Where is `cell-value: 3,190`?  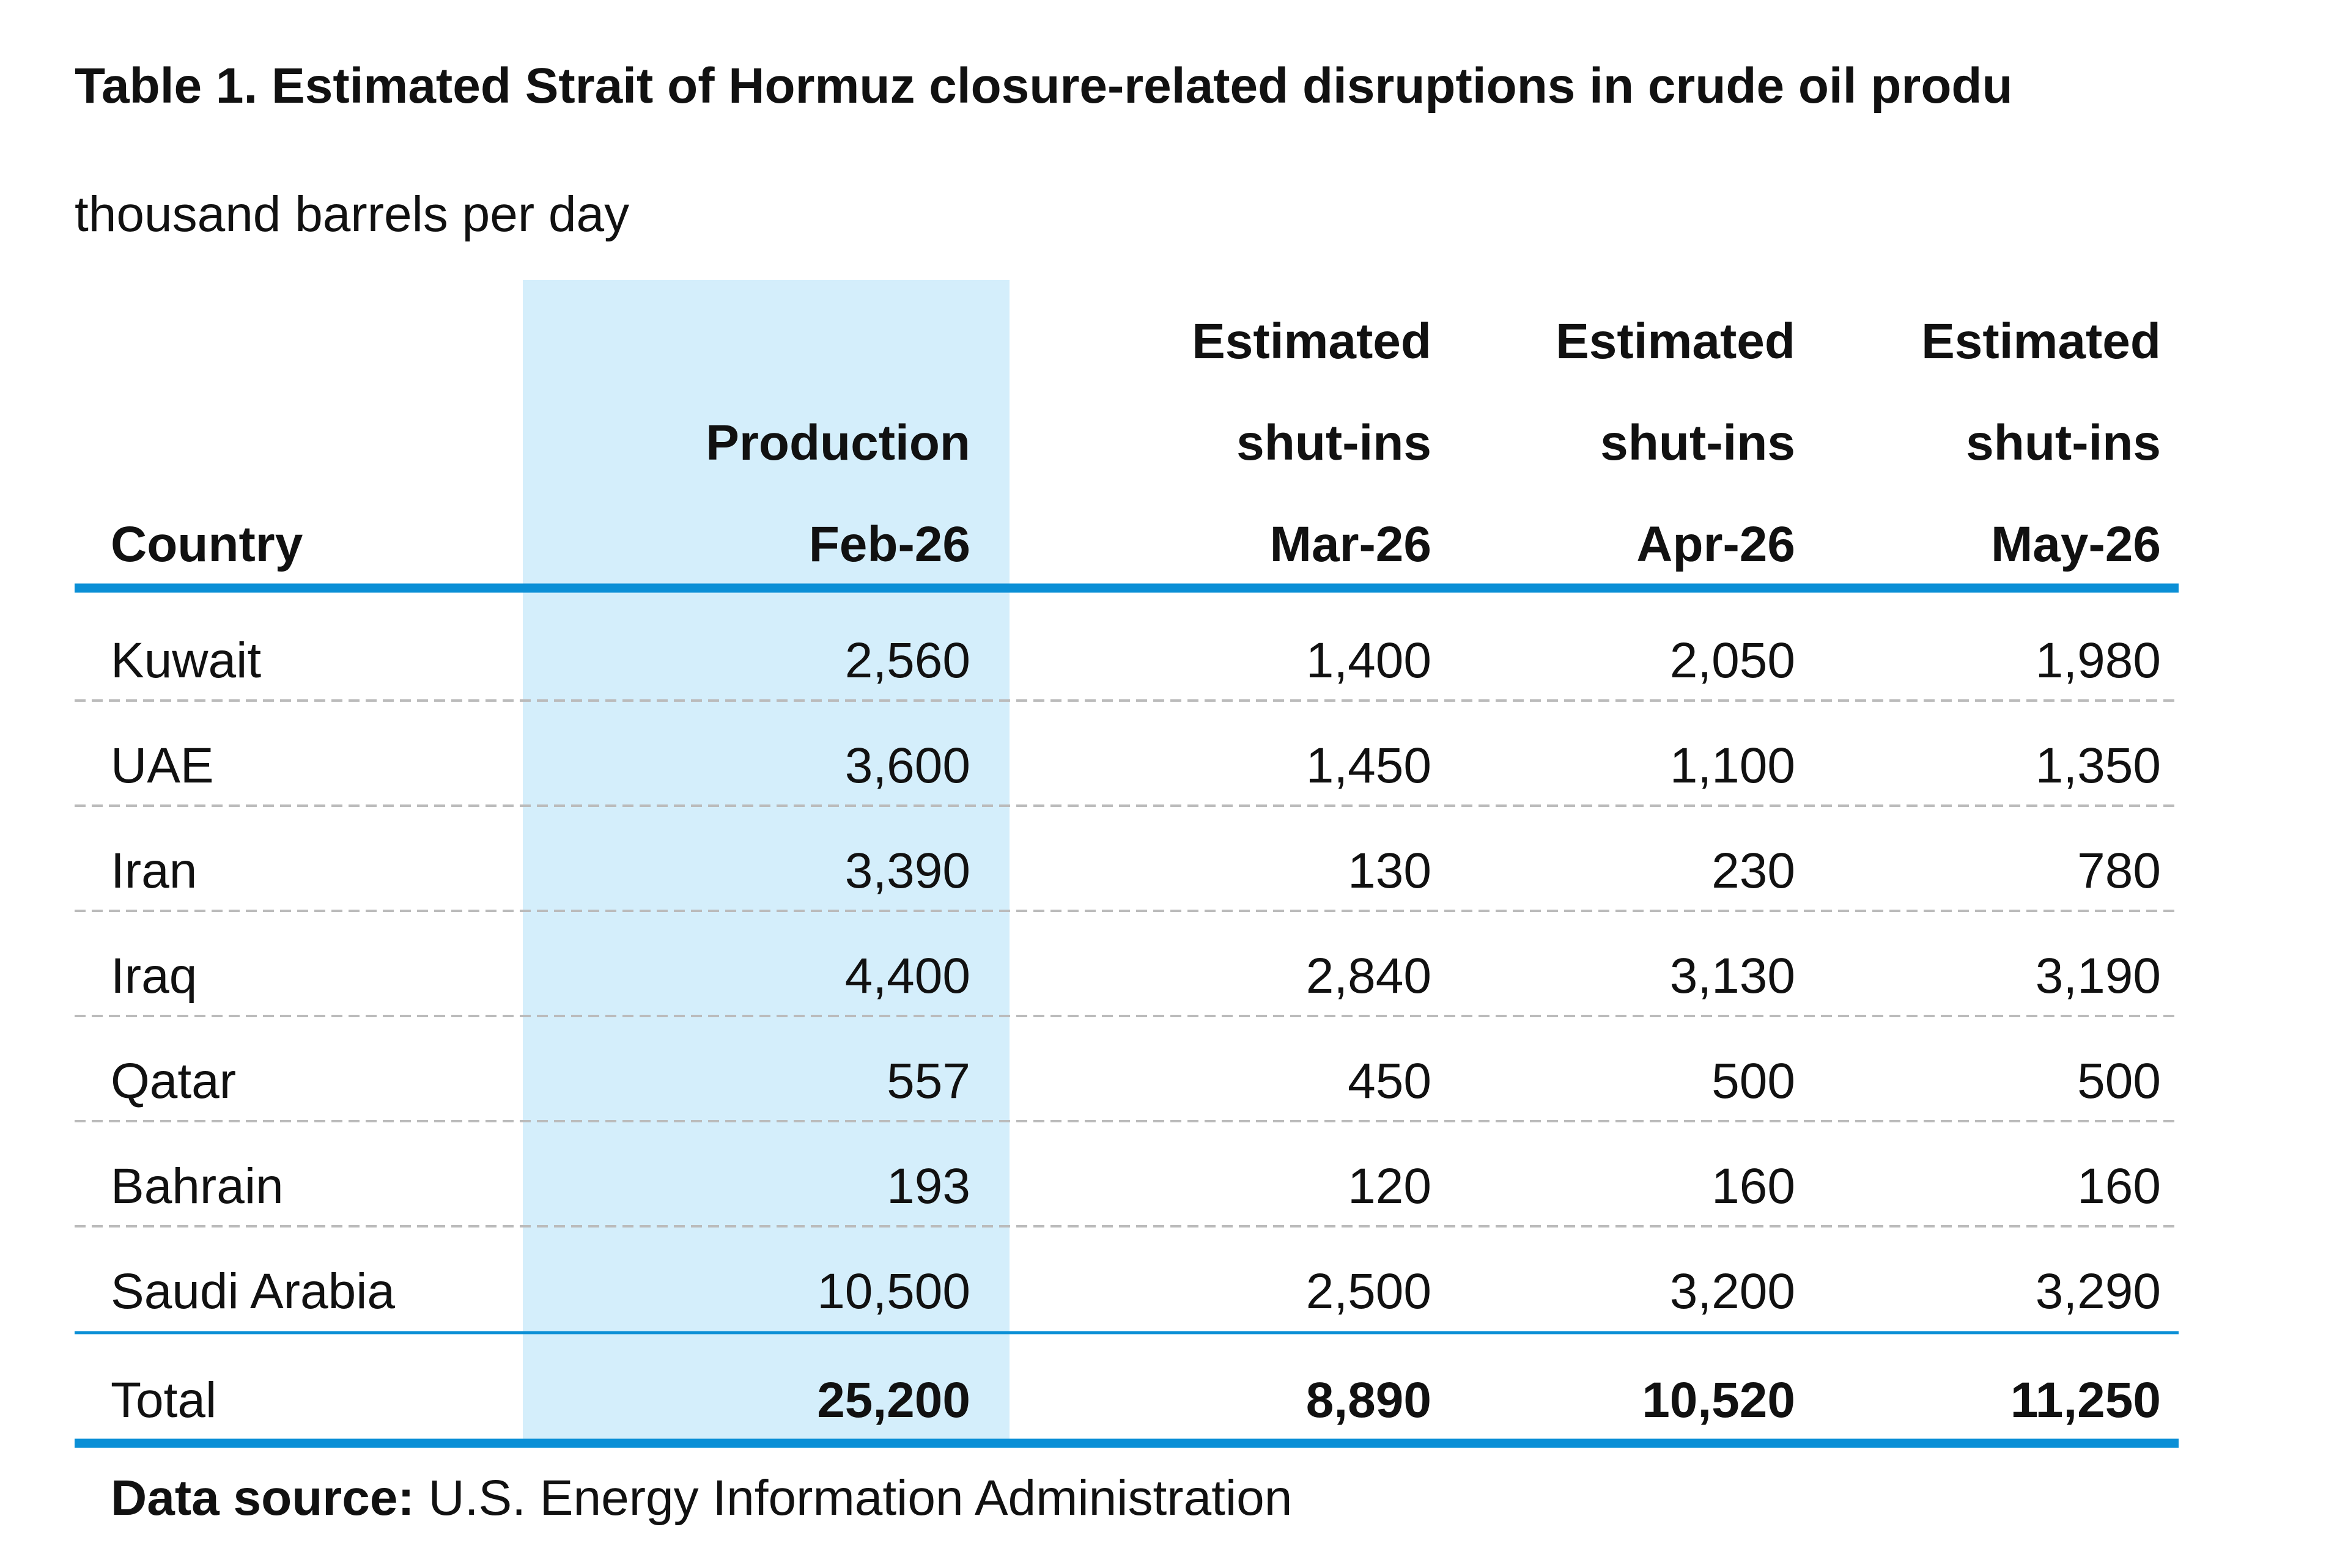 cell-value: 3,190 is located at coordinates (2098, 976).